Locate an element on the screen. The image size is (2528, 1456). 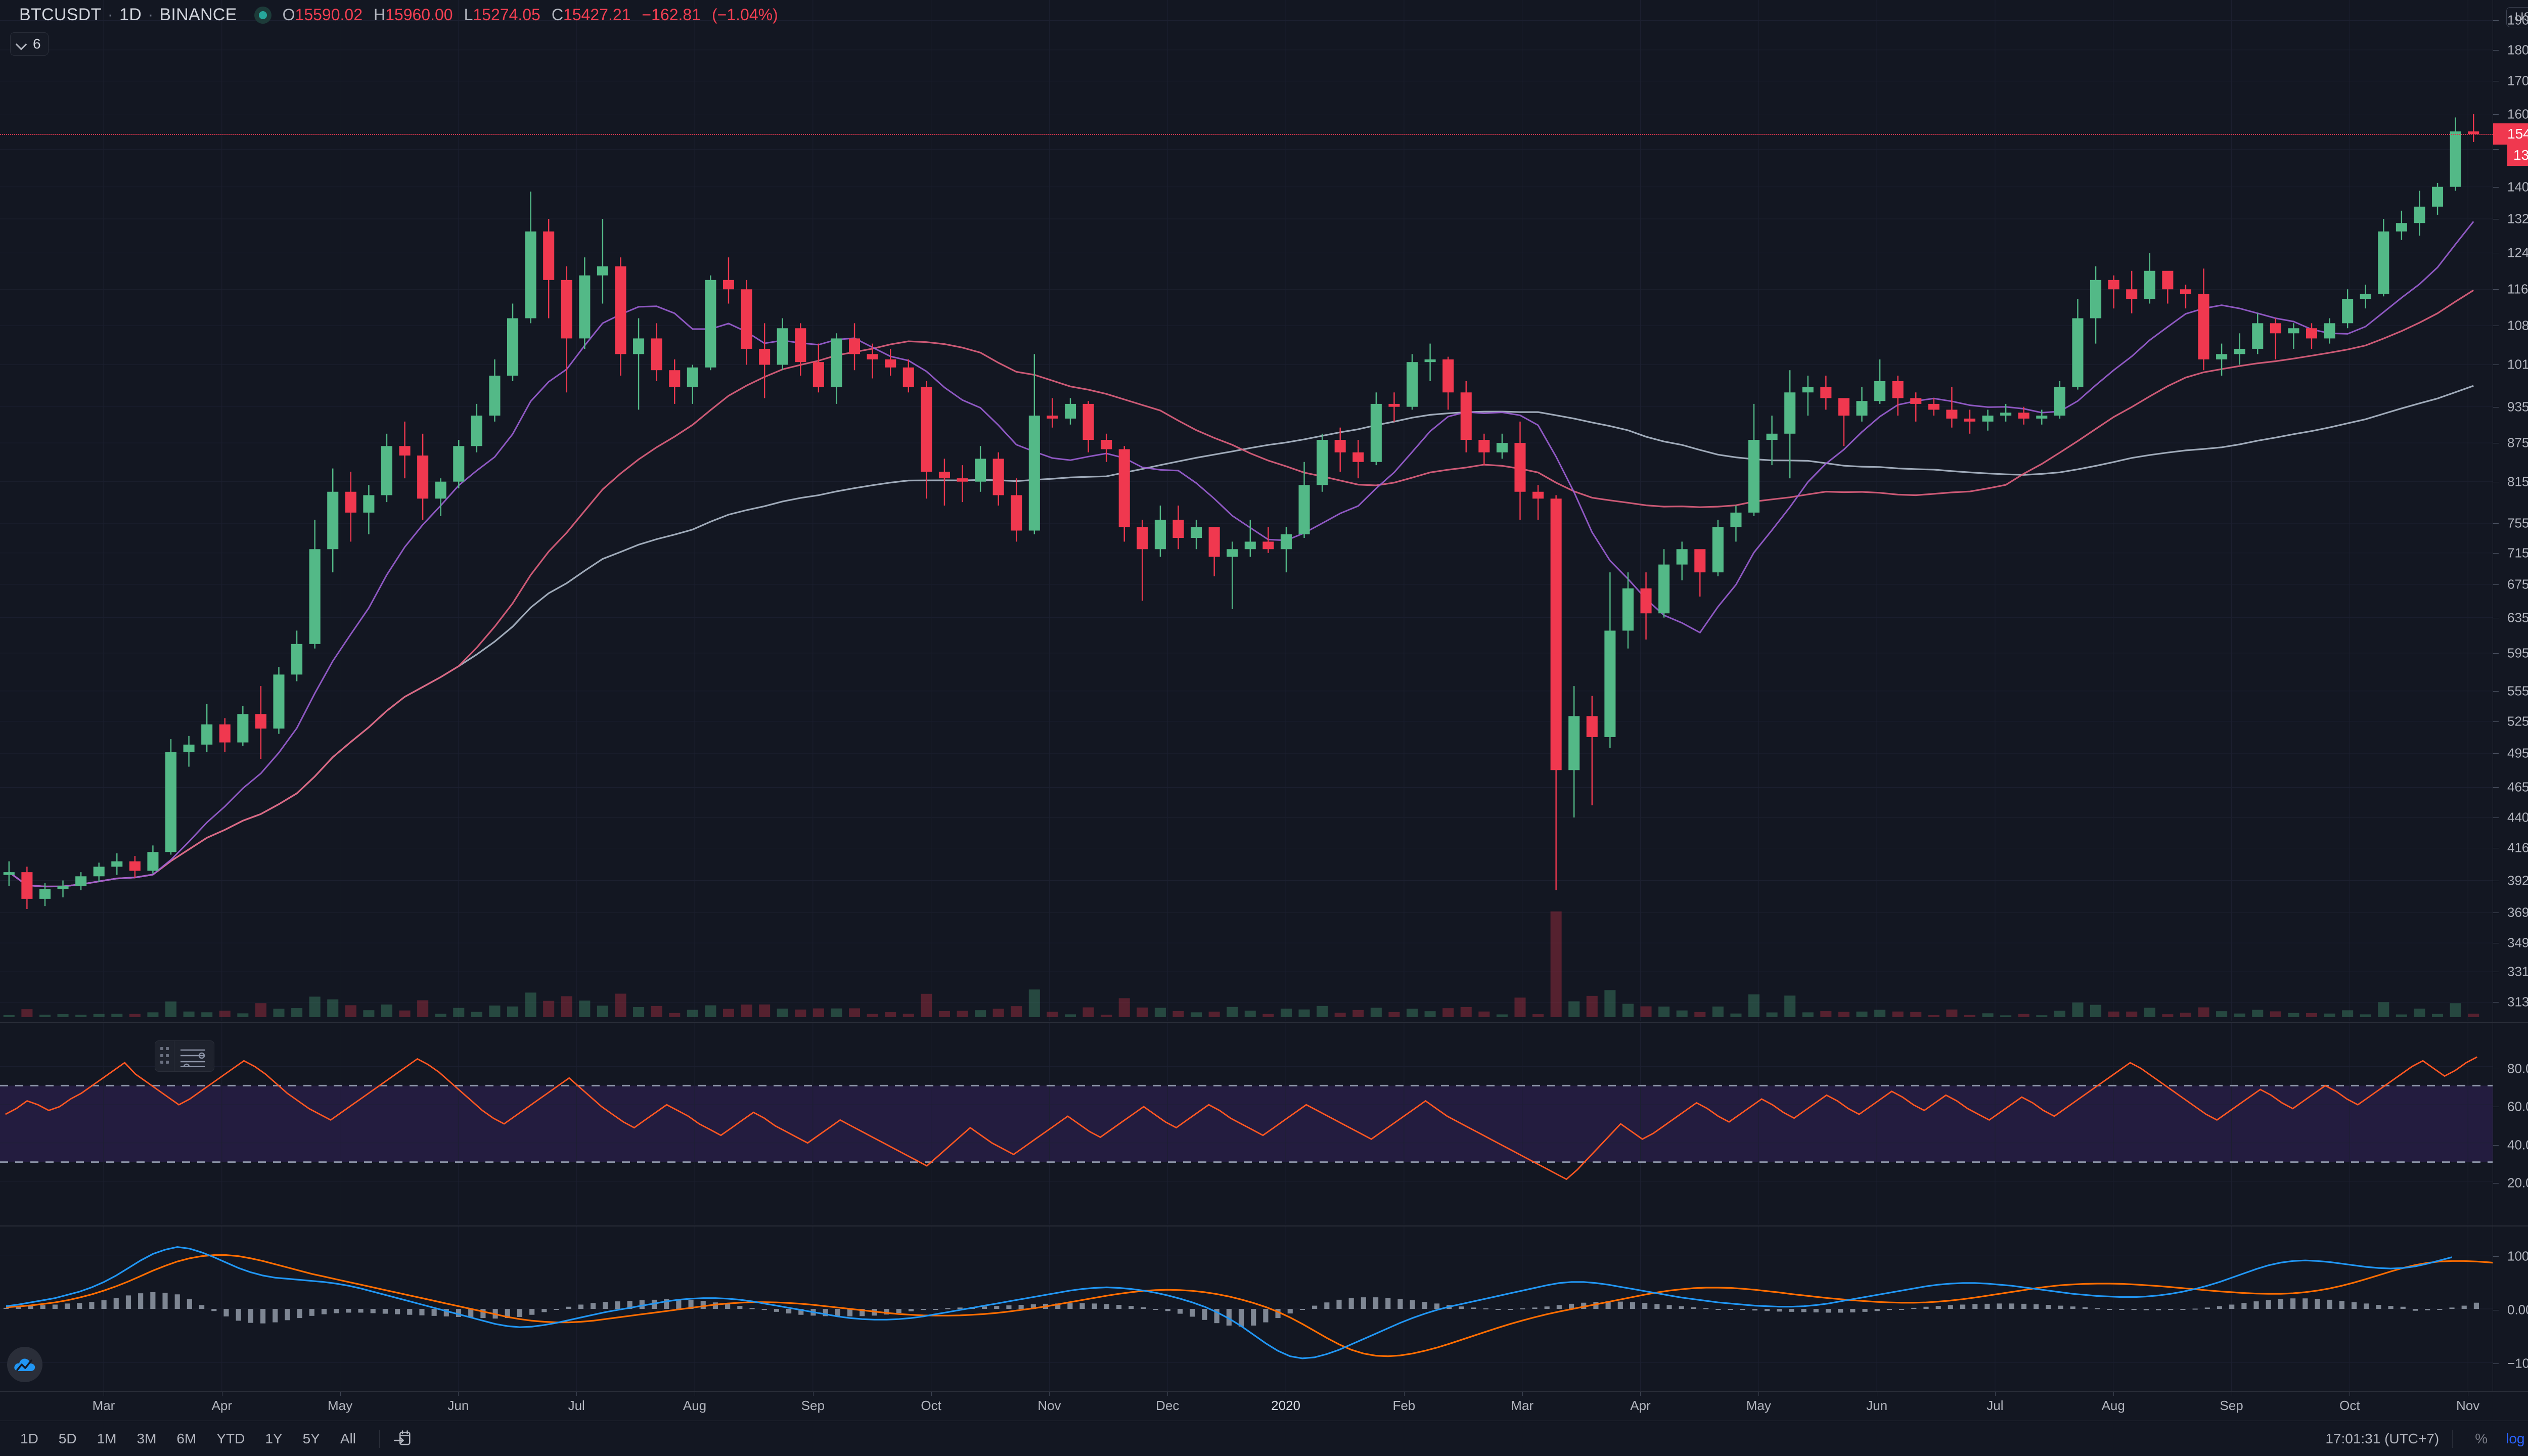
price-axis-label: 8150.00 is located at coordinates (2518, 481).